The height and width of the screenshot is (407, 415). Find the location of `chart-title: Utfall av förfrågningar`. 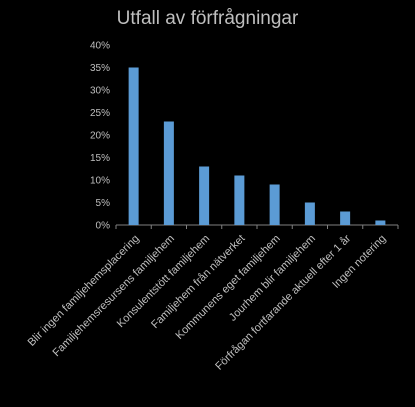

chart-title: Utfall av förfrågningar is located at coordinates (207, 18).